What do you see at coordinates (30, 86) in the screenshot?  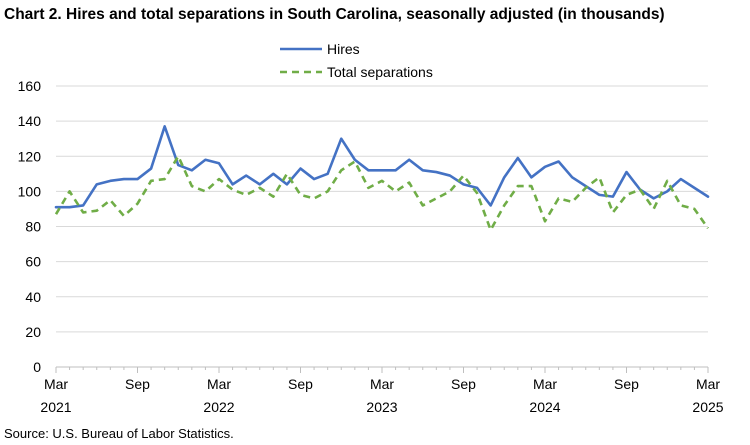 I see `y-tick-label: 160` at bounding box center [30, 86].